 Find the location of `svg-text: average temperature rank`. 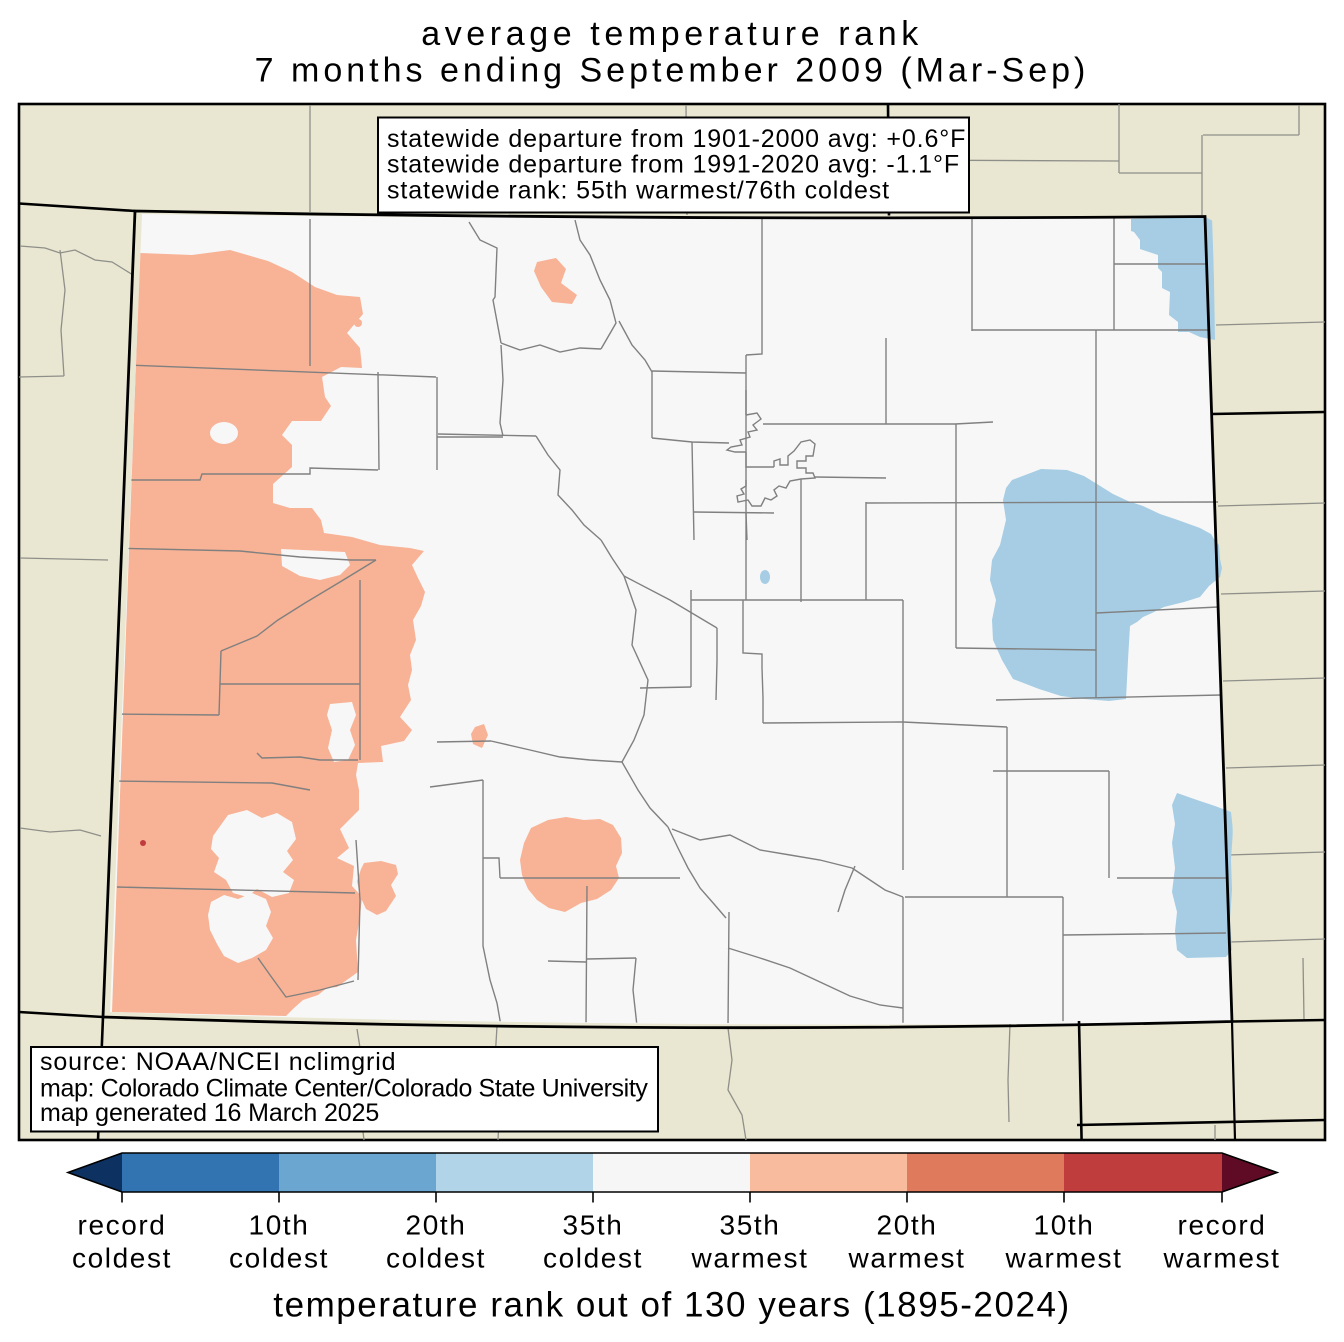

svg-text: average temperature rank is located at coordinates (672, 34).